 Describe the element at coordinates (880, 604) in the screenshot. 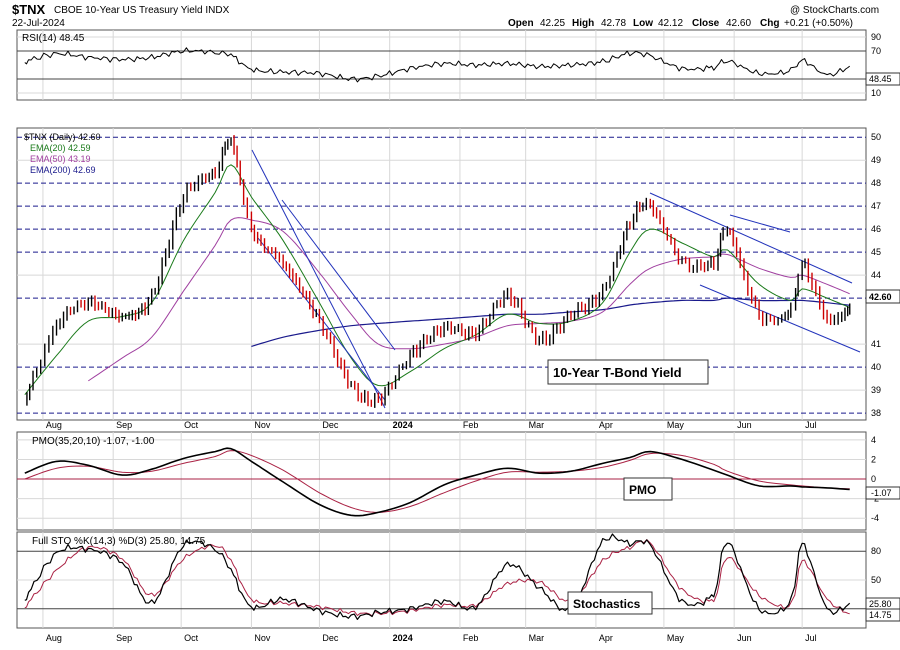

I see `sto-k-highlight: 25.80` at that location.